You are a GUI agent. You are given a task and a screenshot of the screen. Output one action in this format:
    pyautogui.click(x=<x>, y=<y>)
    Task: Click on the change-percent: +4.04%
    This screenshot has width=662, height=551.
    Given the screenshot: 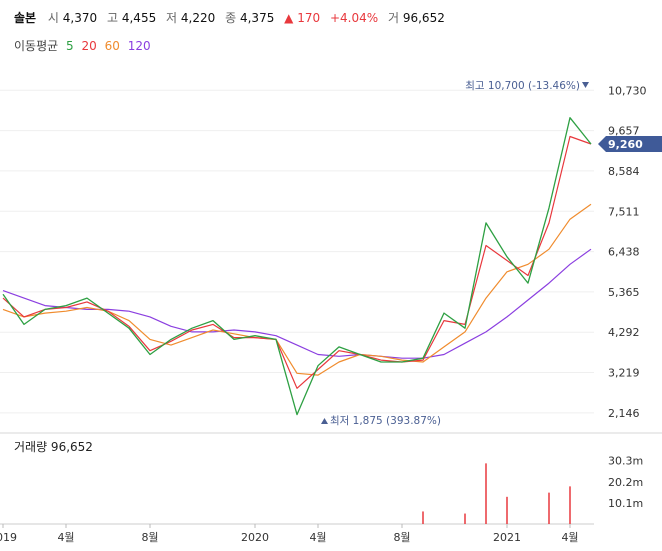 What is the action you would take?
    pyautogui.click(x=354, y=18)
    